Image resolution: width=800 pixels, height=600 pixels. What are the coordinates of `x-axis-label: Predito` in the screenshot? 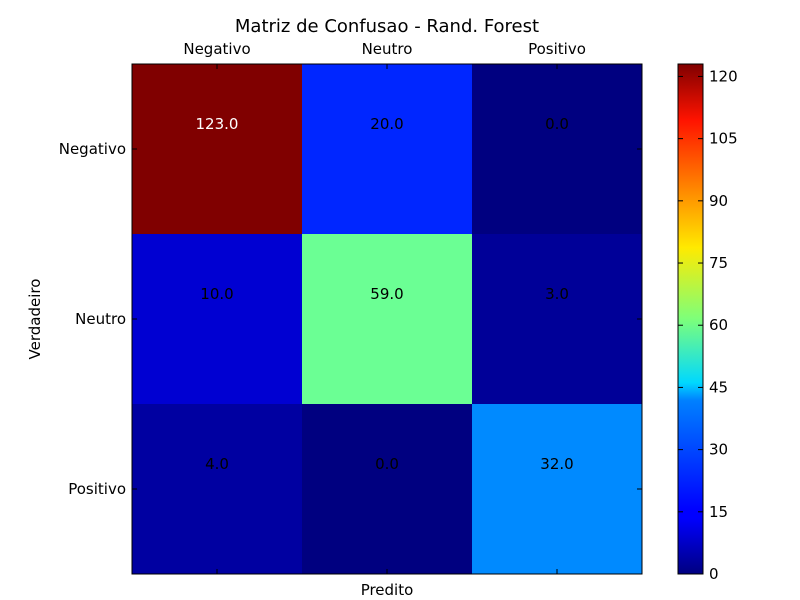 It's located at (387, 590).